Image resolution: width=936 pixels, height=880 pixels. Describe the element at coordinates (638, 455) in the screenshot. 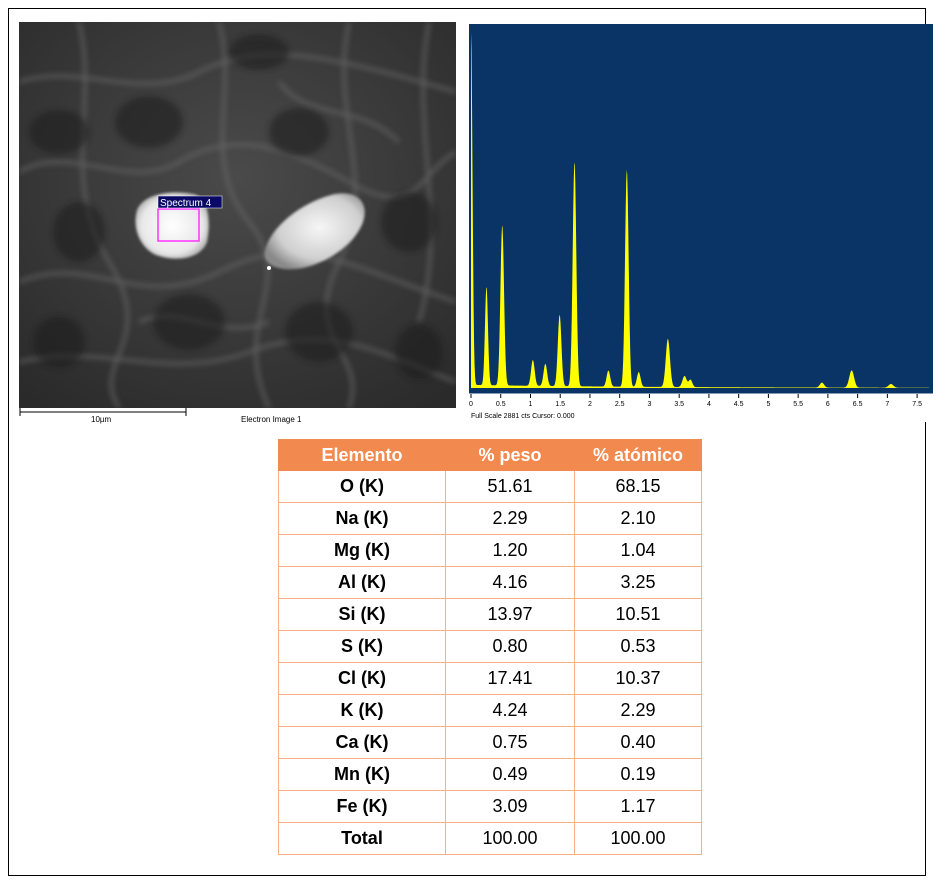

I see `header-atomic: % atómico` at that location.